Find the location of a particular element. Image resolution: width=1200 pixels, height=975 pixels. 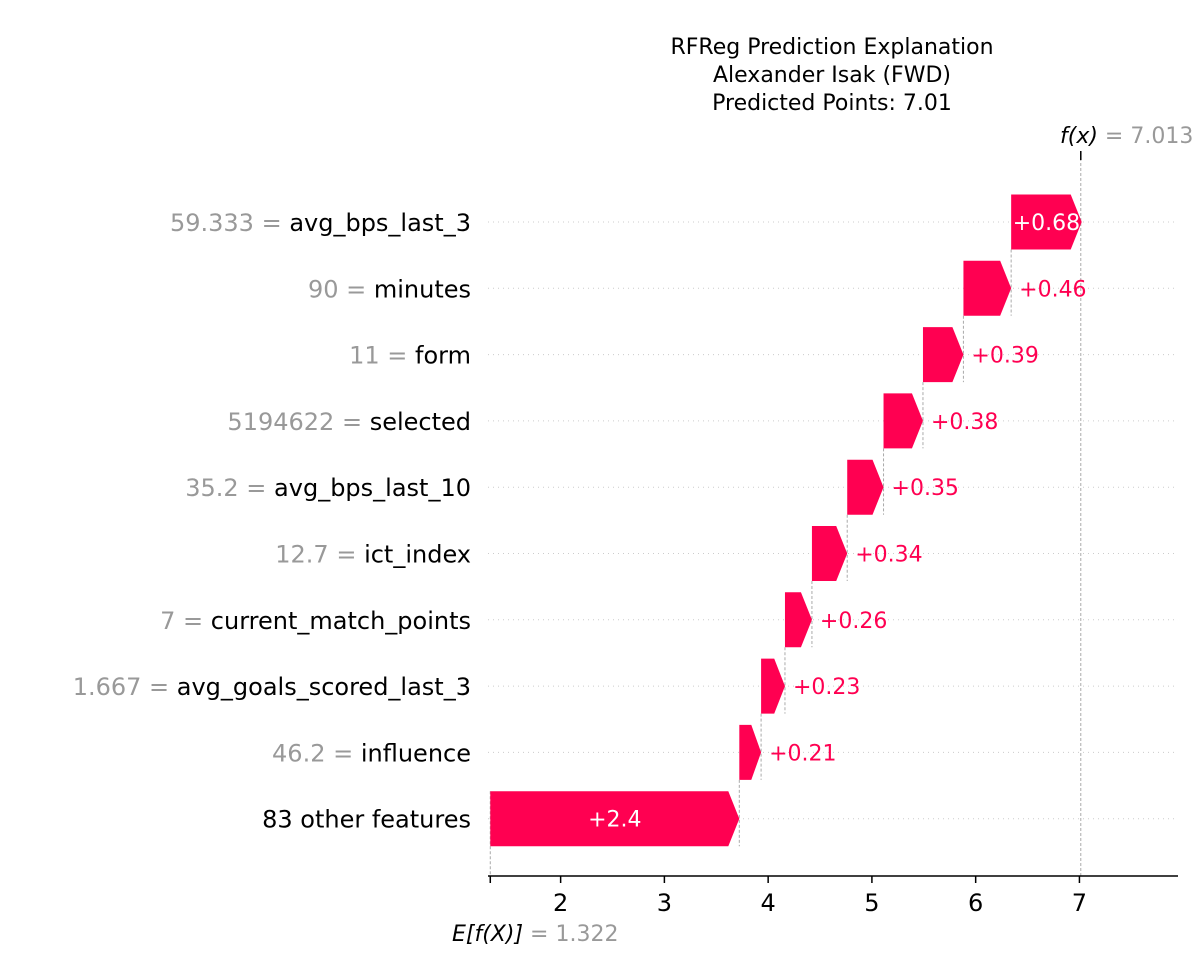

bar-value-label: +0.26 is located at coordinates (853, 621).